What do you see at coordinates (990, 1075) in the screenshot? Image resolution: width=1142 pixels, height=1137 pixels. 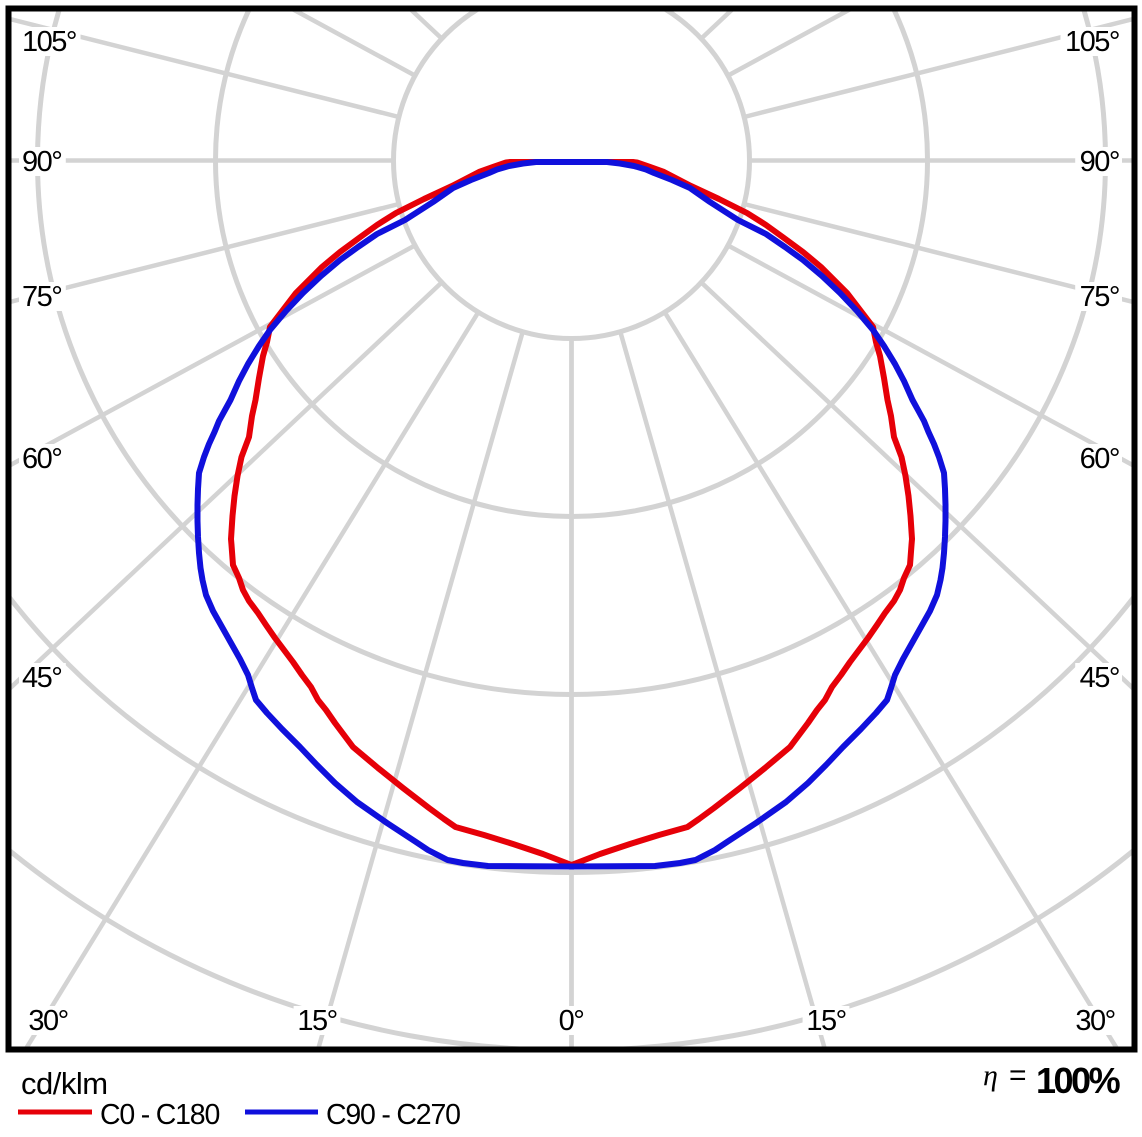 I see `svg-text: η` at bounding box center [990, 1075].